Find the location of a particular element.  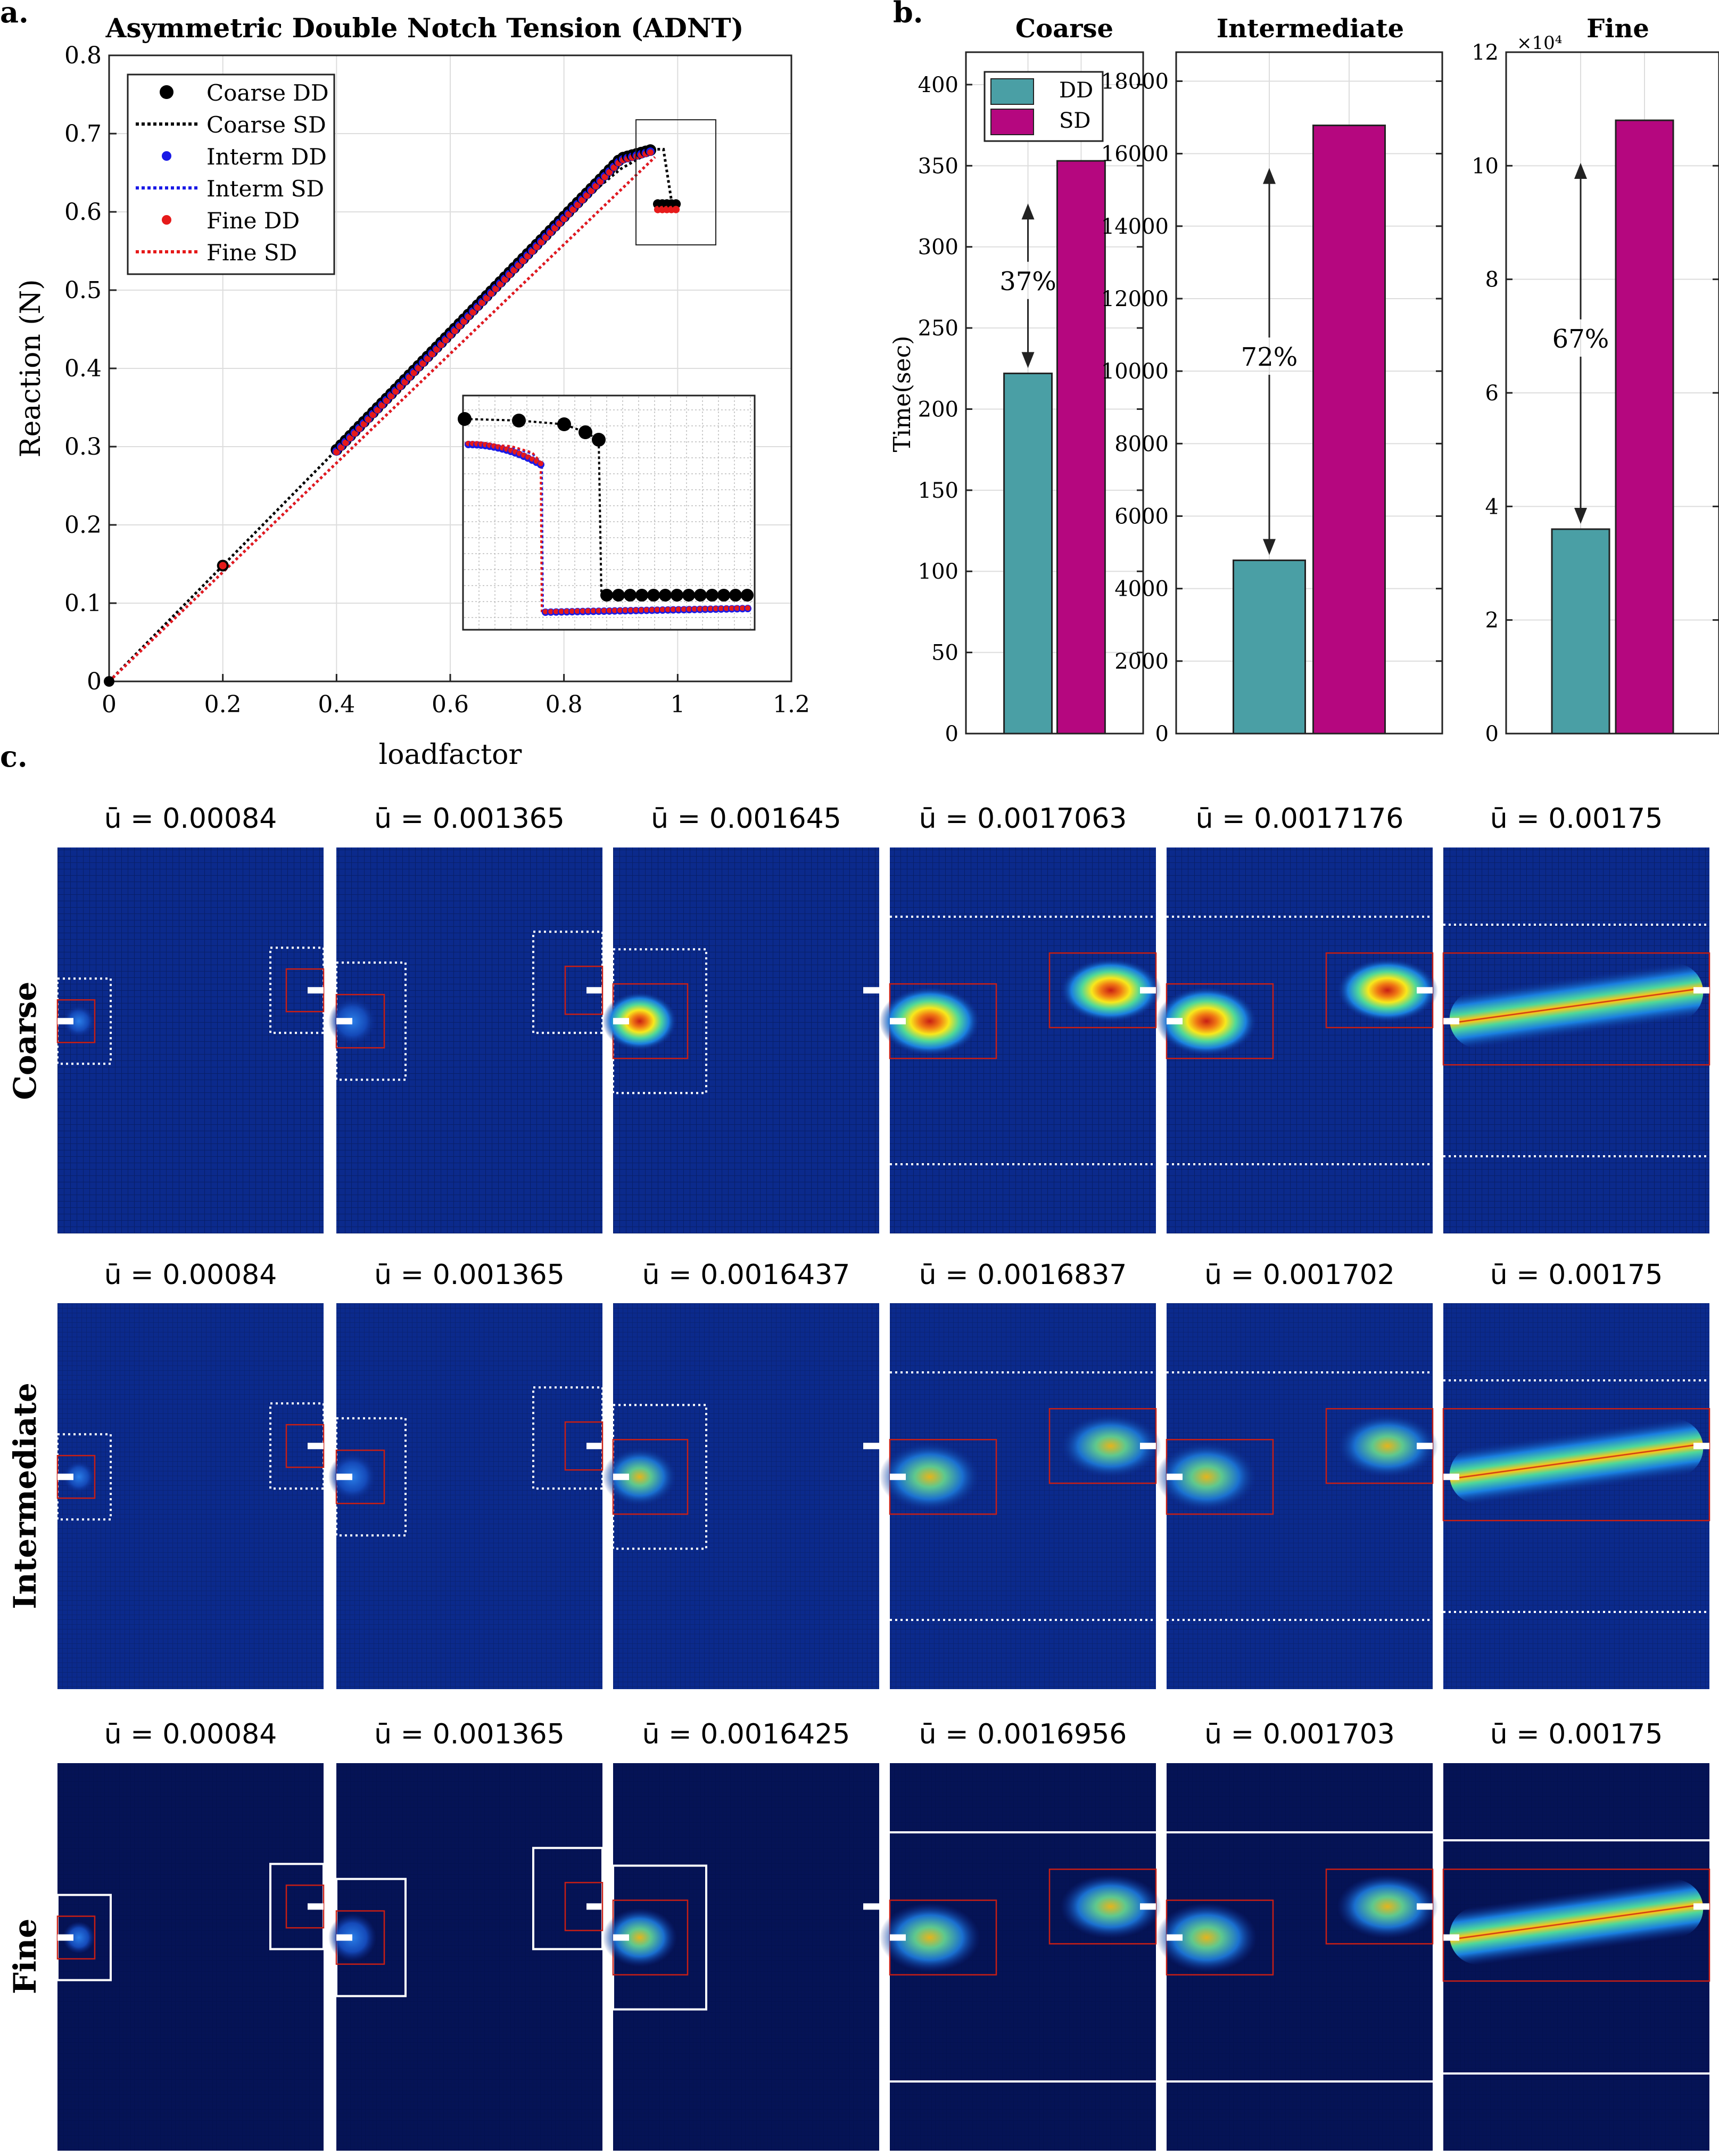

x-tick-label: 0.6 is located at coordinates (450, 704).